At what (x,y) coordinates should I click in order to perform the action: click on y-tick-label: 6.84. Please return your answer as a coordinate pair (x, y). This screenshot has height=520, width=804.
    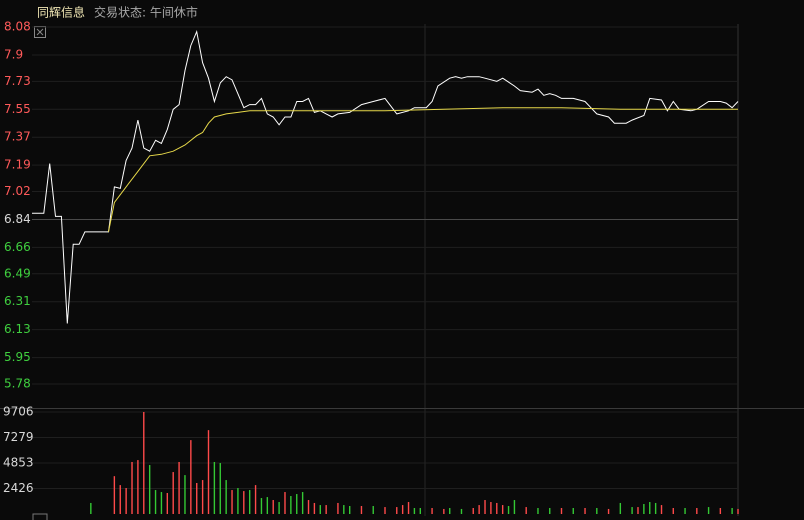
    Looking at the image, I should click on (17, 219).